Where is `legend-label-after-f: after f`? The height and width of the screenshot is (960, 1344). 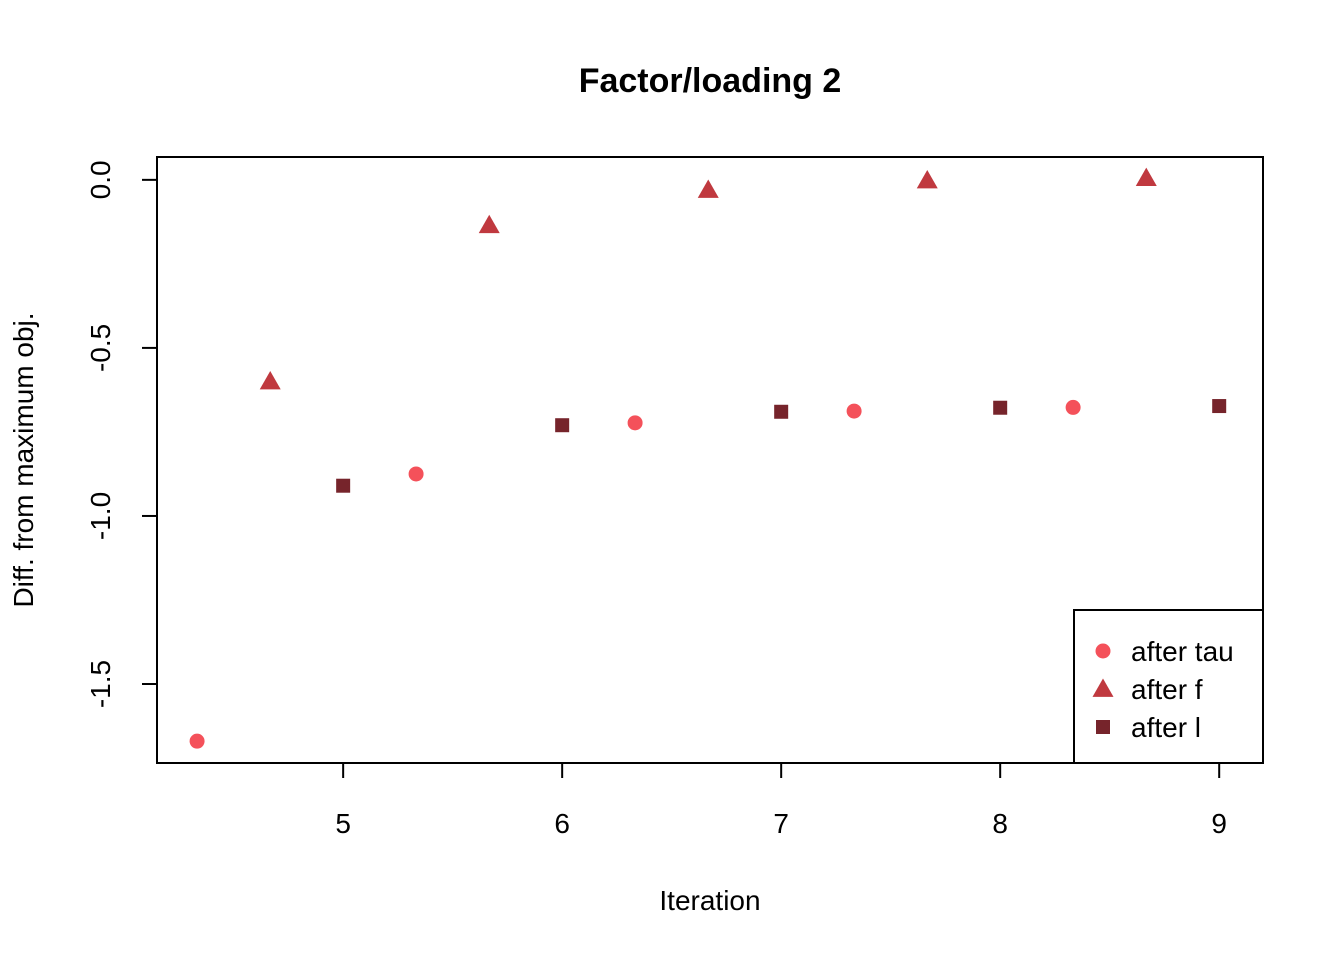
legend-label-after-f: after f is located at coordinates (1167, 689).